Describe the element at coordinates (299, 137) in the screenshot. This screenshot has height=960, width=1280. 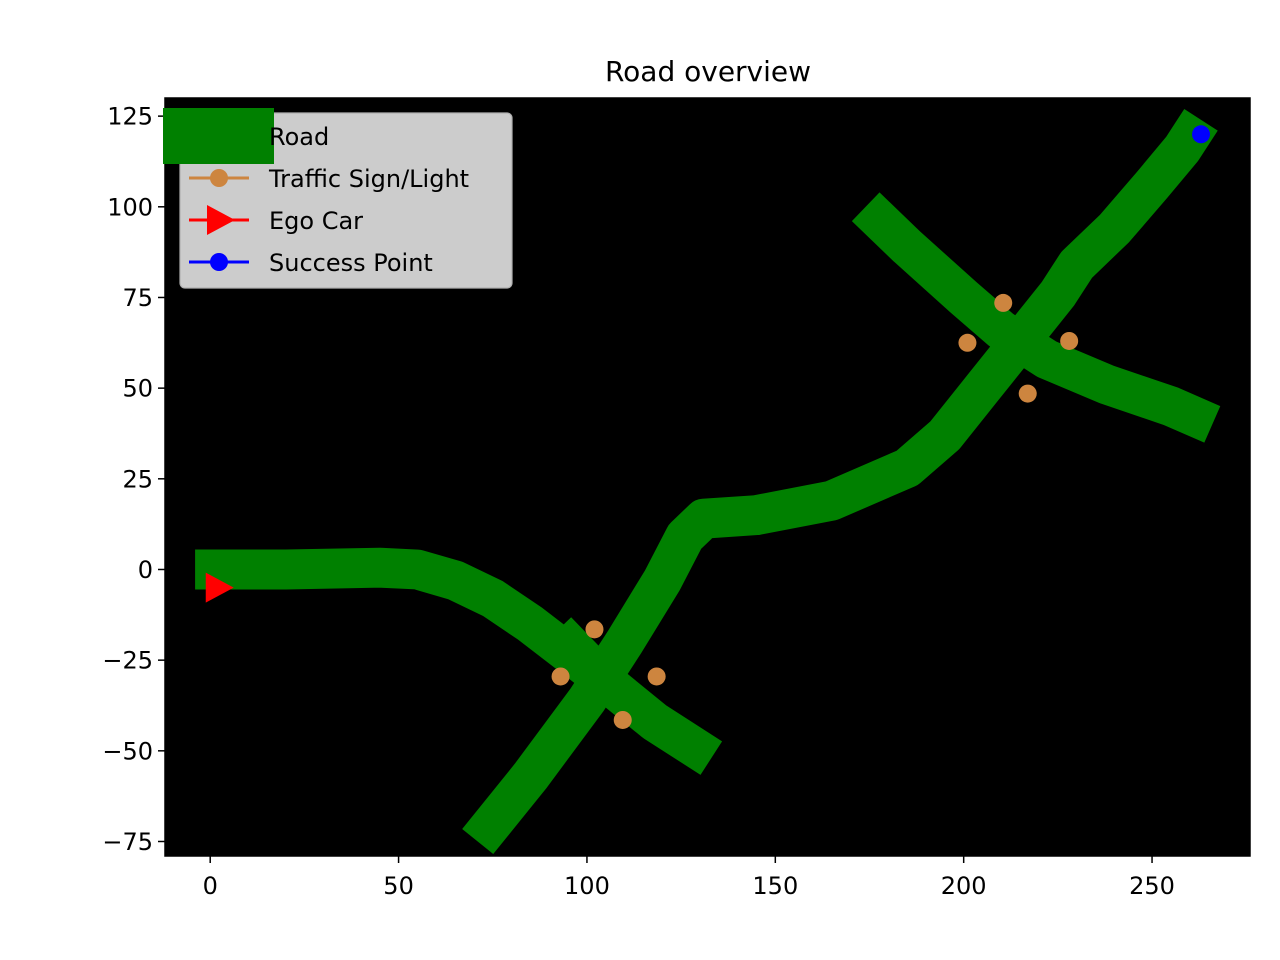
I see `legend-entry-road-label: Road` at that location.